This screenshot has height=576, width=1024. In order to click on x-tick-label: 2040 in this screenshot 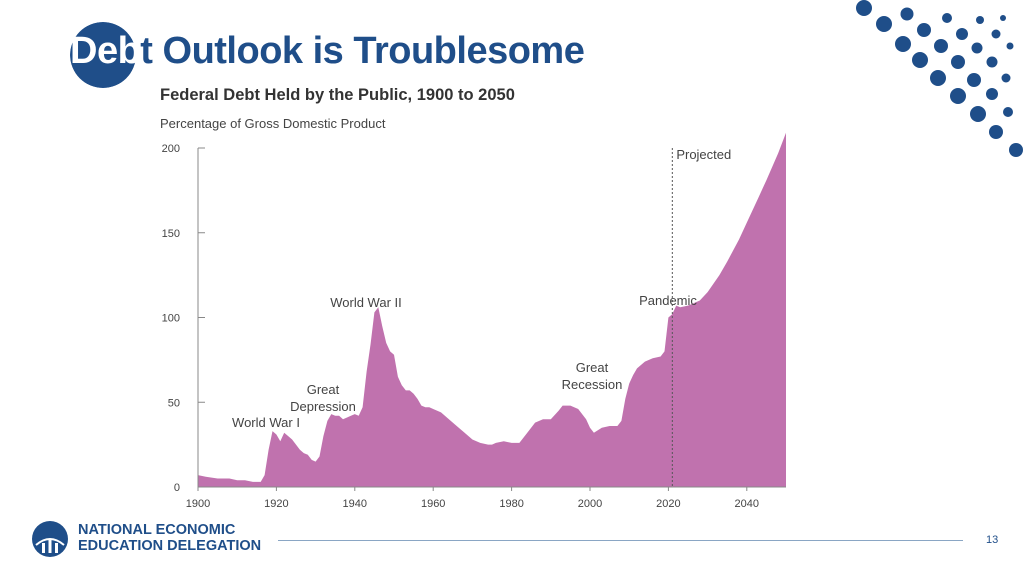, I will do `click(747, 504)`.